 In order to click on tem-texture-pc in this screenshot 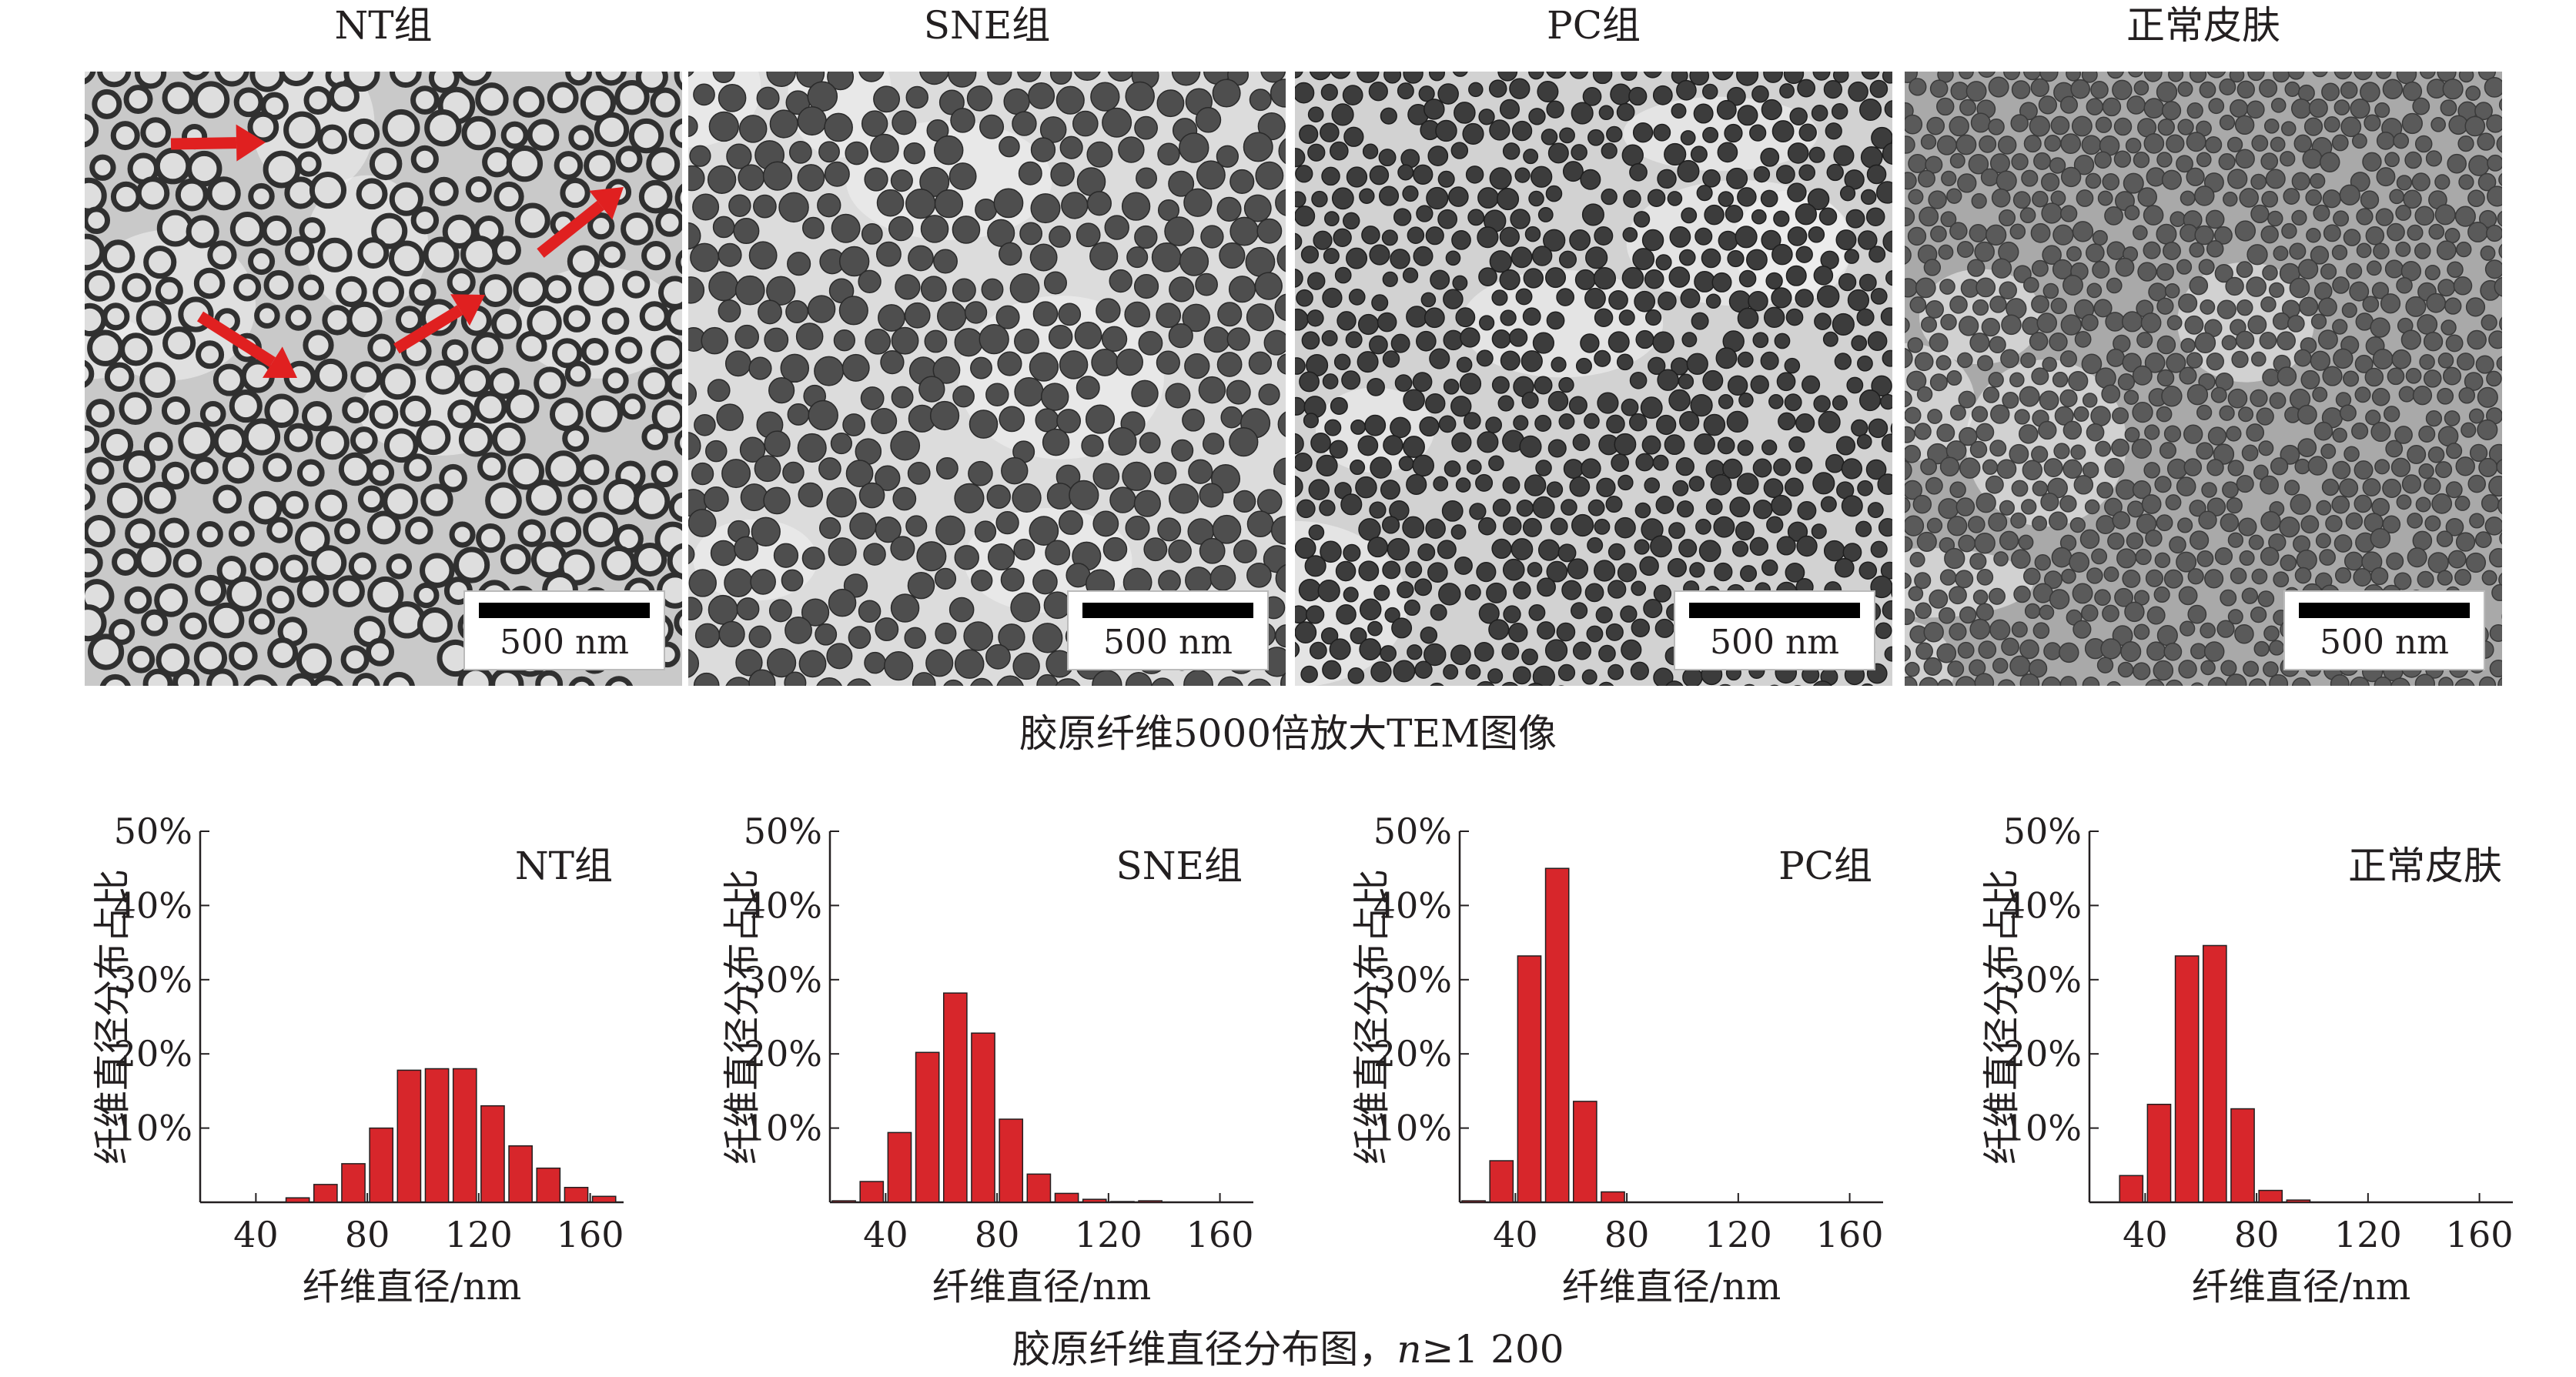, I will do `click(1594, 379)`.